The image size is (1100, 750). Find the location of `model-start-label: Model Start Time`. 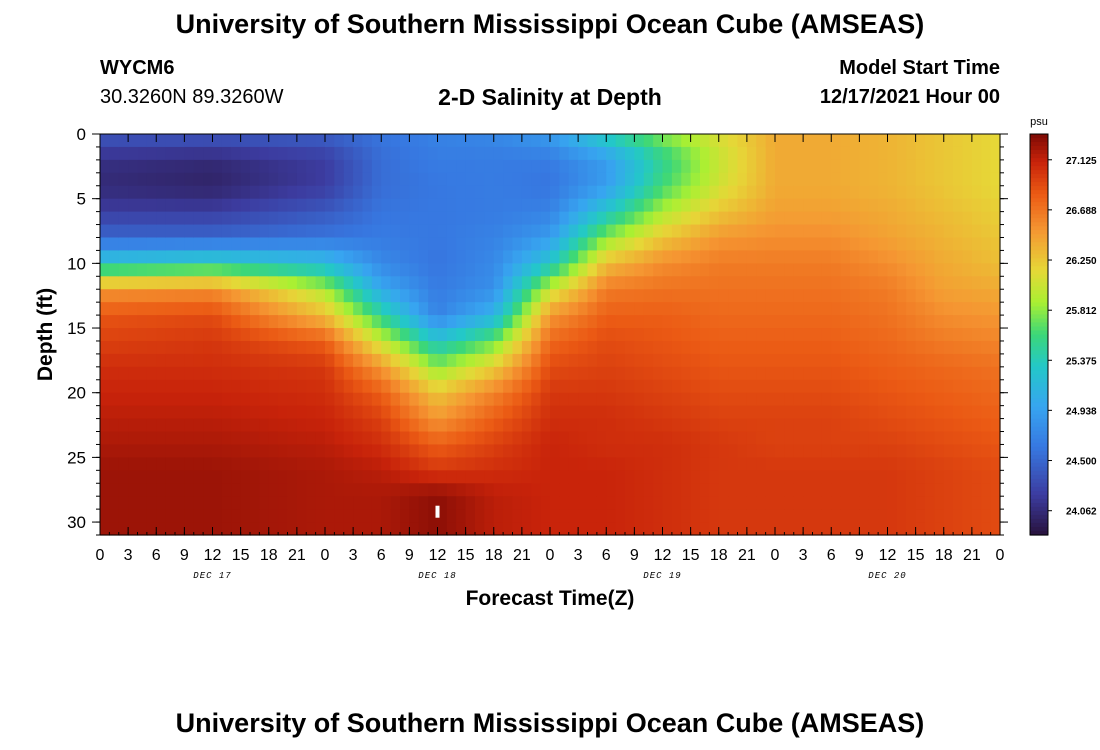

model-start-label: Model Start Time is located at coordinates (919, 68).